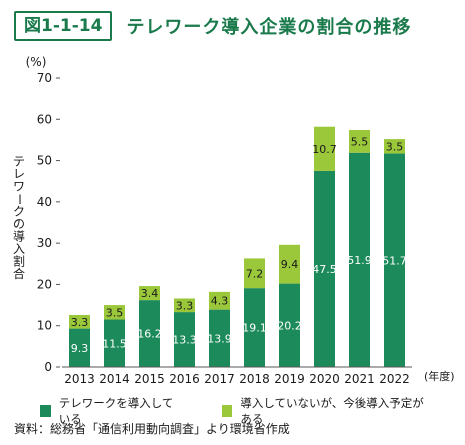  What do you see at coordinates (44, 243) in the screenshot?
I see `y-tick-label: 30` at bounding box center [44, 243].